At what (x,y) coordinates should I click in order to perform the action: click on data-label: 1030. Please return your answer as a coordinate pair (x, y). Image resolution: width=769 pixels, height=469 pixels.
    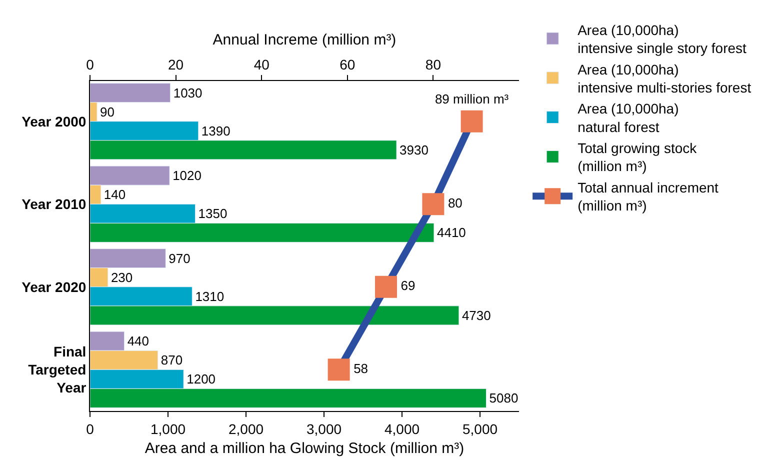
    Looking at the image, I should click on (187, 92).